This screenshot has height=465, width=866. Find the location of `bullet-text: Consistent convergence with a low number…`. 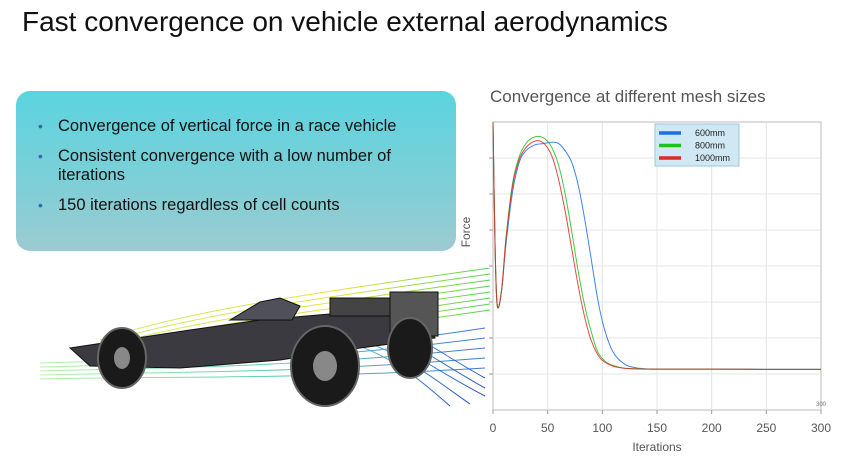

bullet-text: Consistent convergence with a low number… is located at coordinates (224, 165).